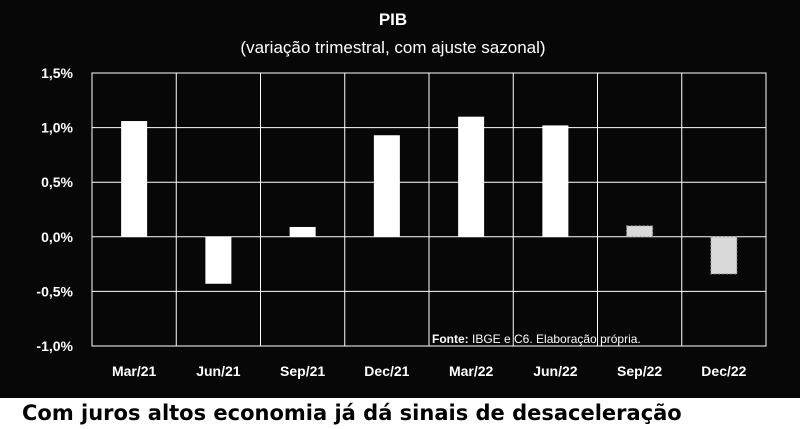 The image size is (800, 429). What do you see at coordinates (386, 371) in the screenshot?
I see `x-tick-label: Dec/21` at bounding box center [386, 371].